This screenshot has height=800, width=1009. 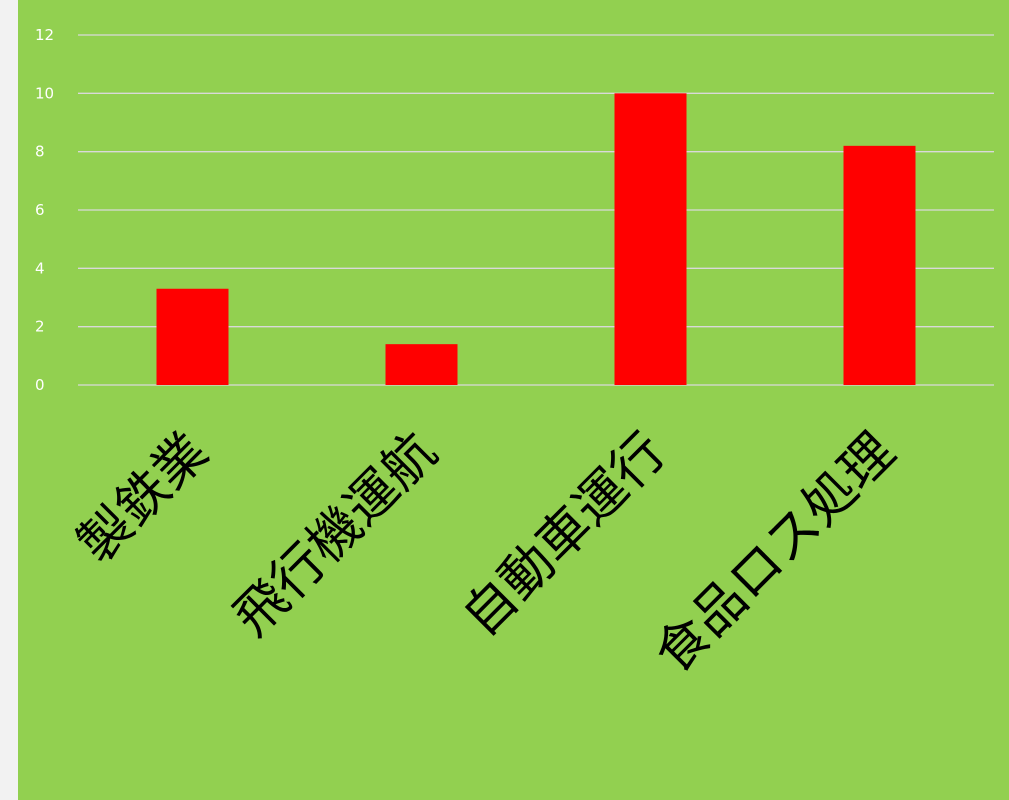 What do you see at coordinates (40, 385) in the screenshot?
I see `y-tick-label: 0` at bounding box center [40, 385].